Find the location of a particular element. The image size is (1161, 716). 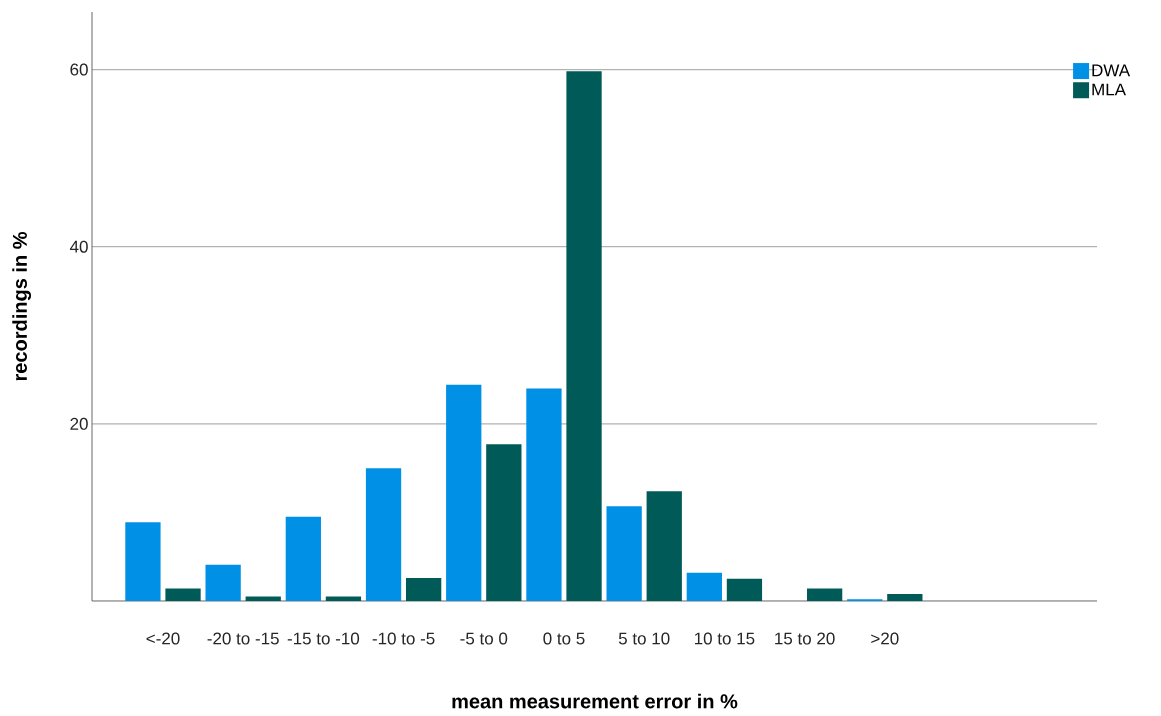

x-tick-label: 5 to 10 is located at coordinates (644, 638).